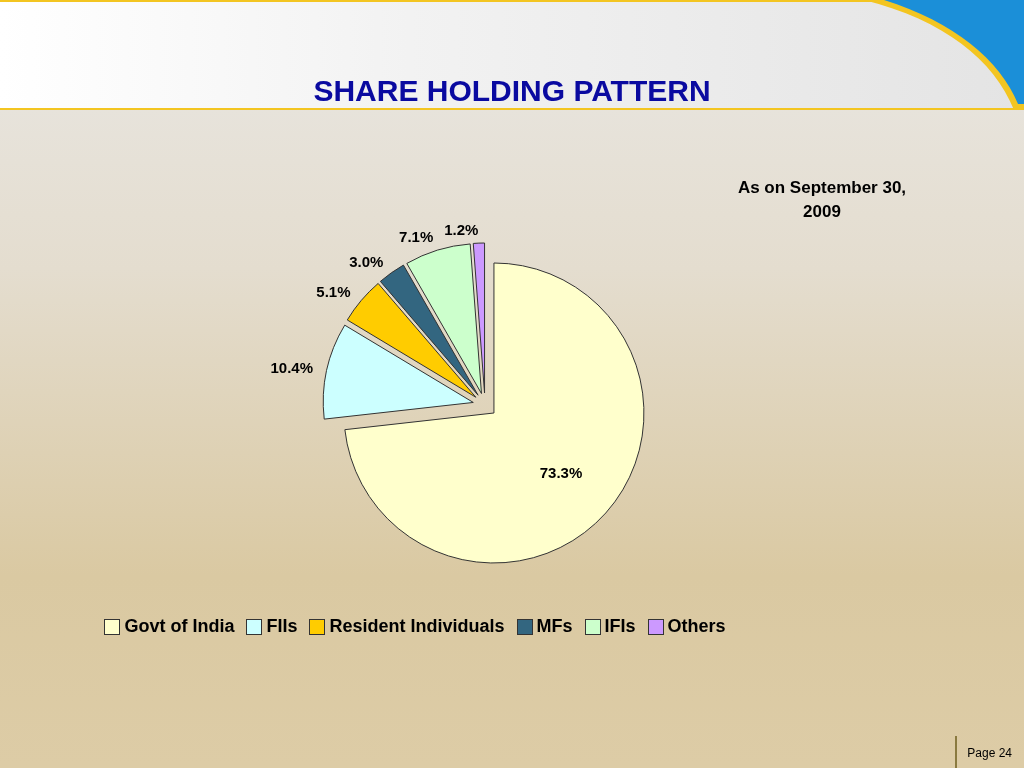 The width and height of the screenshot is (1024, 768). What do you see at coordinates (282, 626) in the screenshot?
I see `legend-label: FIIs` at bounding box center [282, 626].